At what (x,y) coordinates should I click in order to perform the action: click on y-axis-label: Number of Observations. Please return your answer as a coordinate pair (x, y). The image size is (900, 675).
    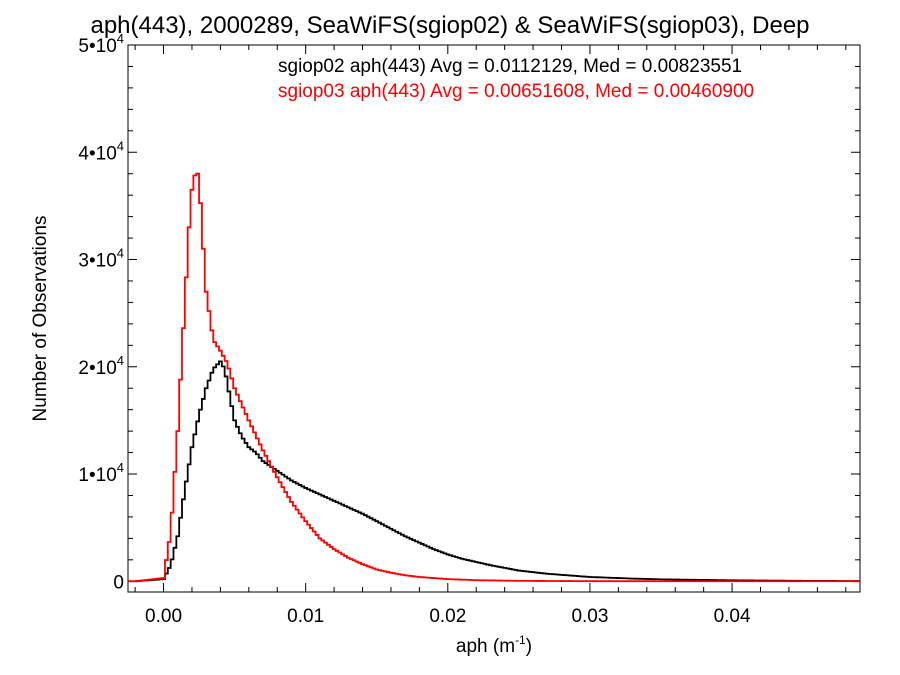
    Looking at the image, I should click on (40, 319).